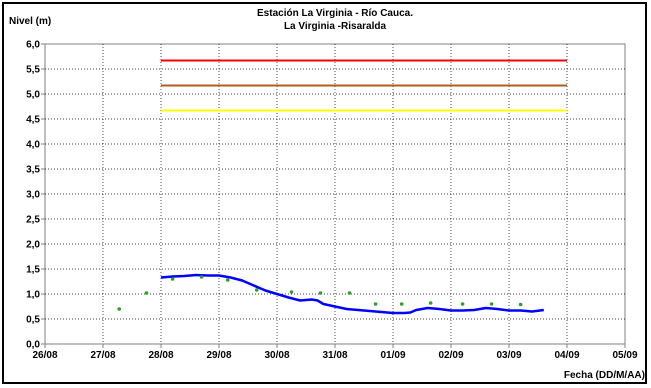  What do you see at coordinates (364, 85) in the screenshot?
I see `threshold-lines` at bounding box center [364, 85].